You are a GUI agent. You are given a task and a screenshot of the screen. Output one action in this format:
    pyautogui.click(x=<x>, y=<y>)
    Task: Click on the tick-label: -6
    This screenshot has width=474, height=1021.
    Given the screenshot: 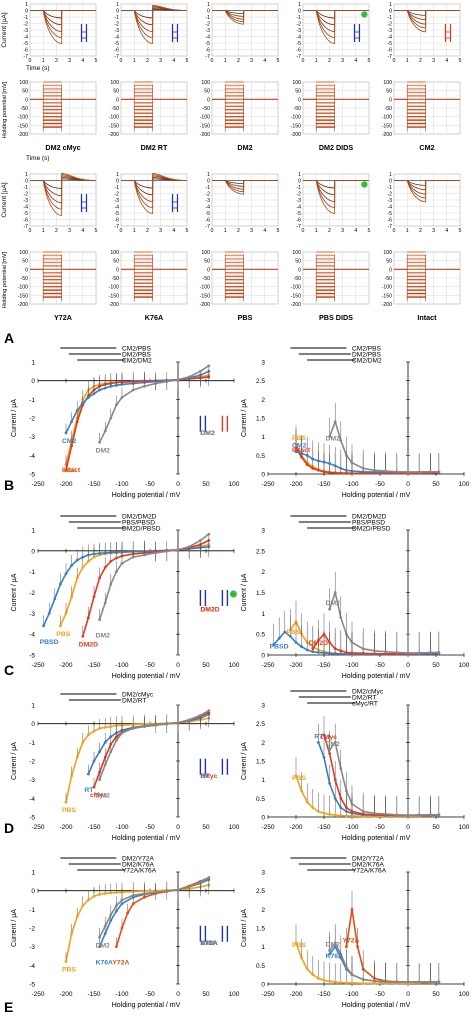 What is the action you would take?
    pyautogui.click(x=25, y=51)
    